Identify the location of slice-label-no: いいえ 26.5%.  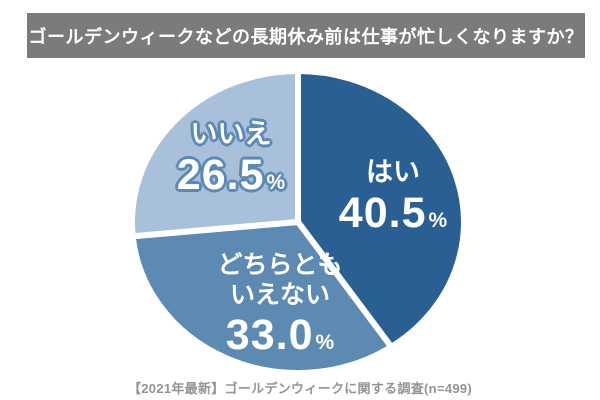
(231, 163).